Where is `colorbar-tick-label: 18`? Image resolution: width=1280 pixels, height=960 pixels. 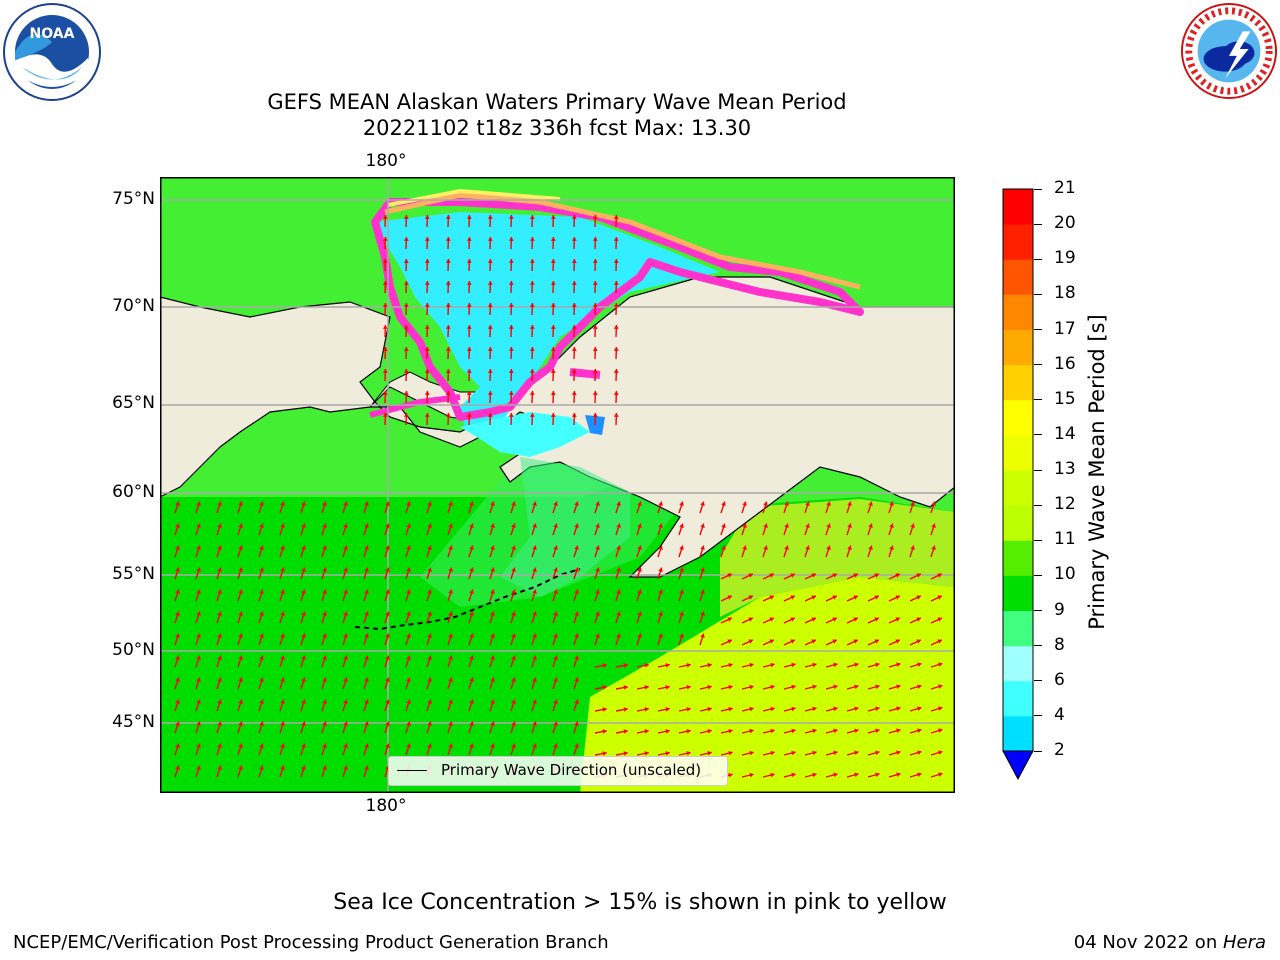
colorbar-tick-label: 18 is located at coordinates (1065, 293).